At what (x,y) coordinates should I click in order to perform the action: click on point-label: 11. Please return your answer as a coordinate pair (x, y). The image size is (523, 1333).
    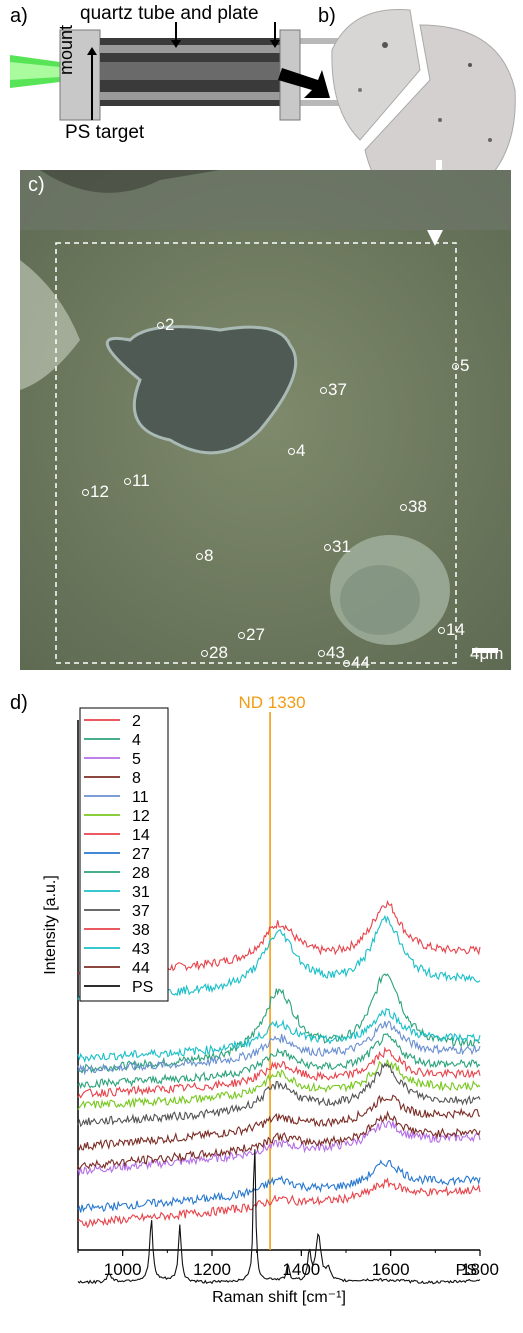
    Looking at the image, I should click on (141, 480).